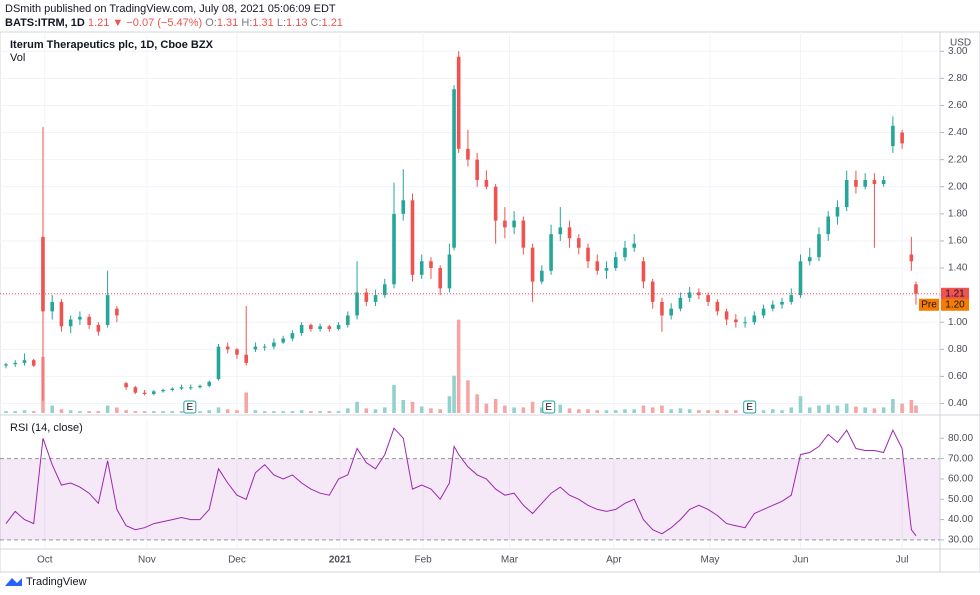 The height and width of the screenshot is (595, 980). Describe the element at coordinates (423, 560) in the screenshot. I see `x-tick-label: Feb` at that location.